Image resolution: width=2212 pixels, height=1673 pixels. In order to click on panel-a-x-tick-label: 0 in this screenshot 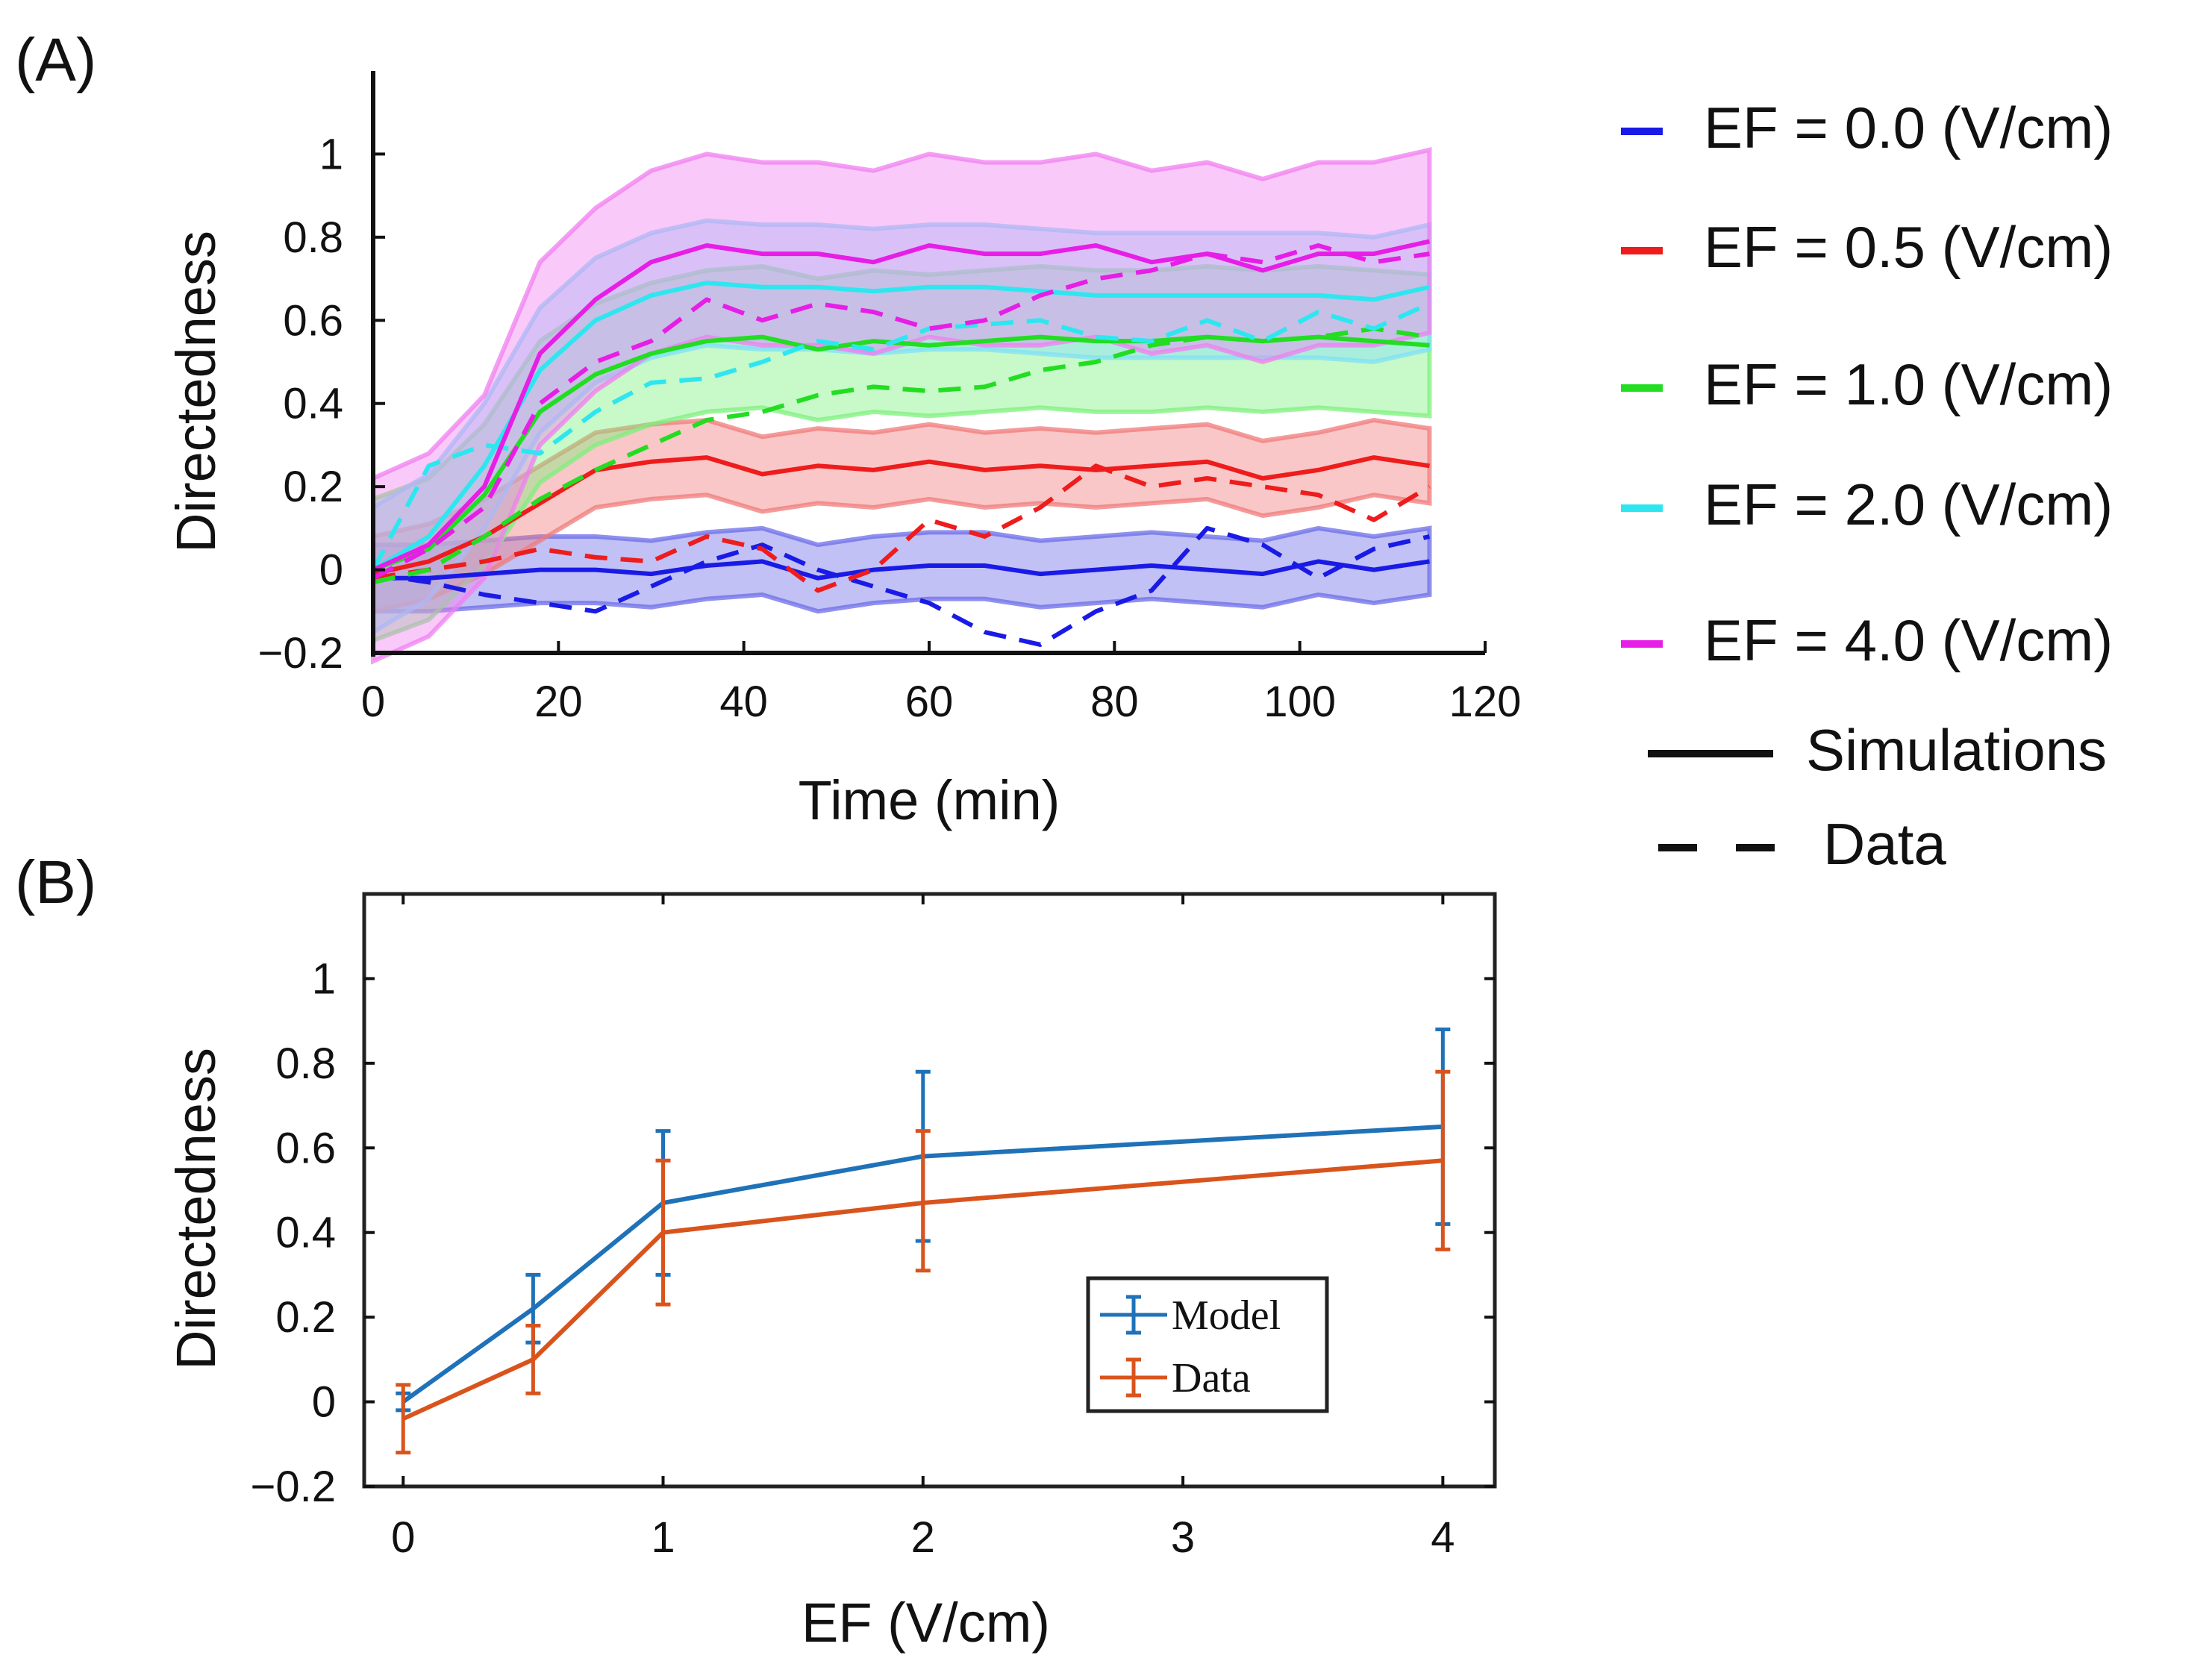, I will do `click(373, 702)`.